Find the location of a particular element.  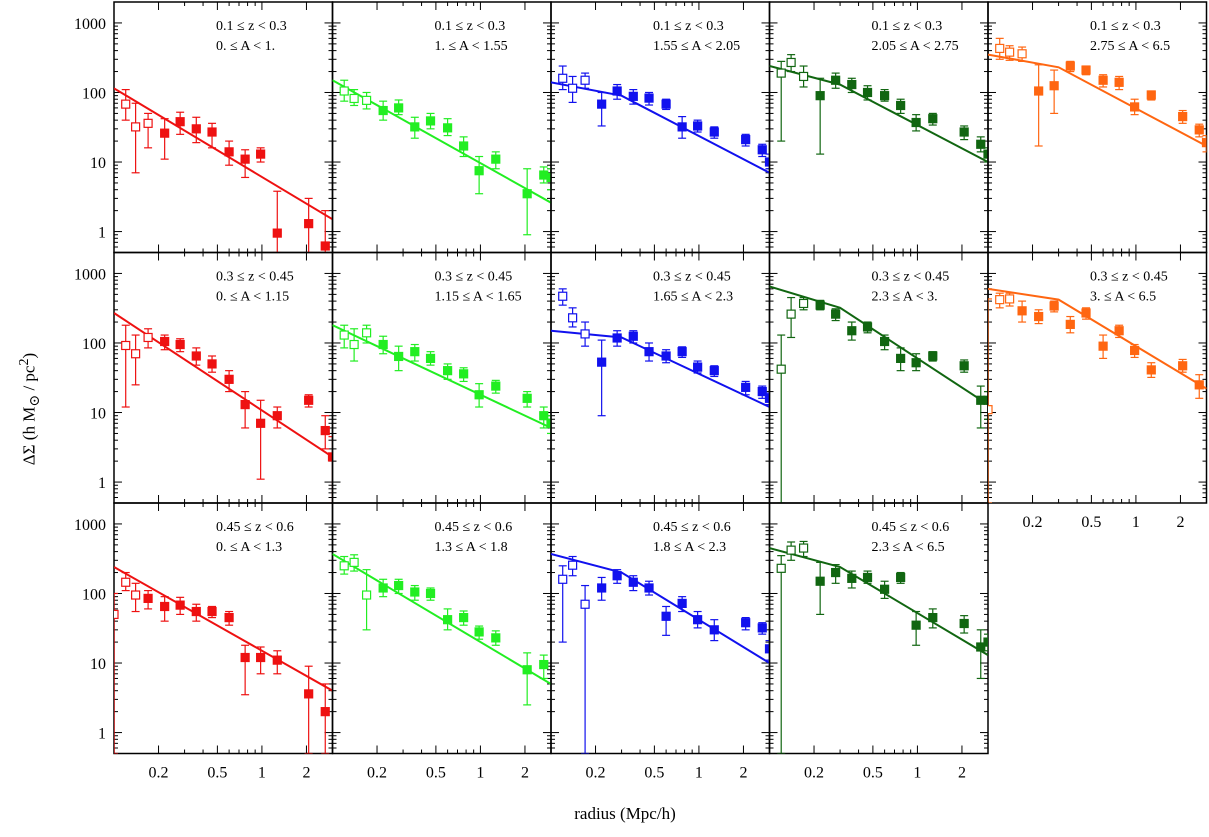

panel-z-range-label: 0.1 ≤ z < 0.3 is located at coordinates (907, 26).